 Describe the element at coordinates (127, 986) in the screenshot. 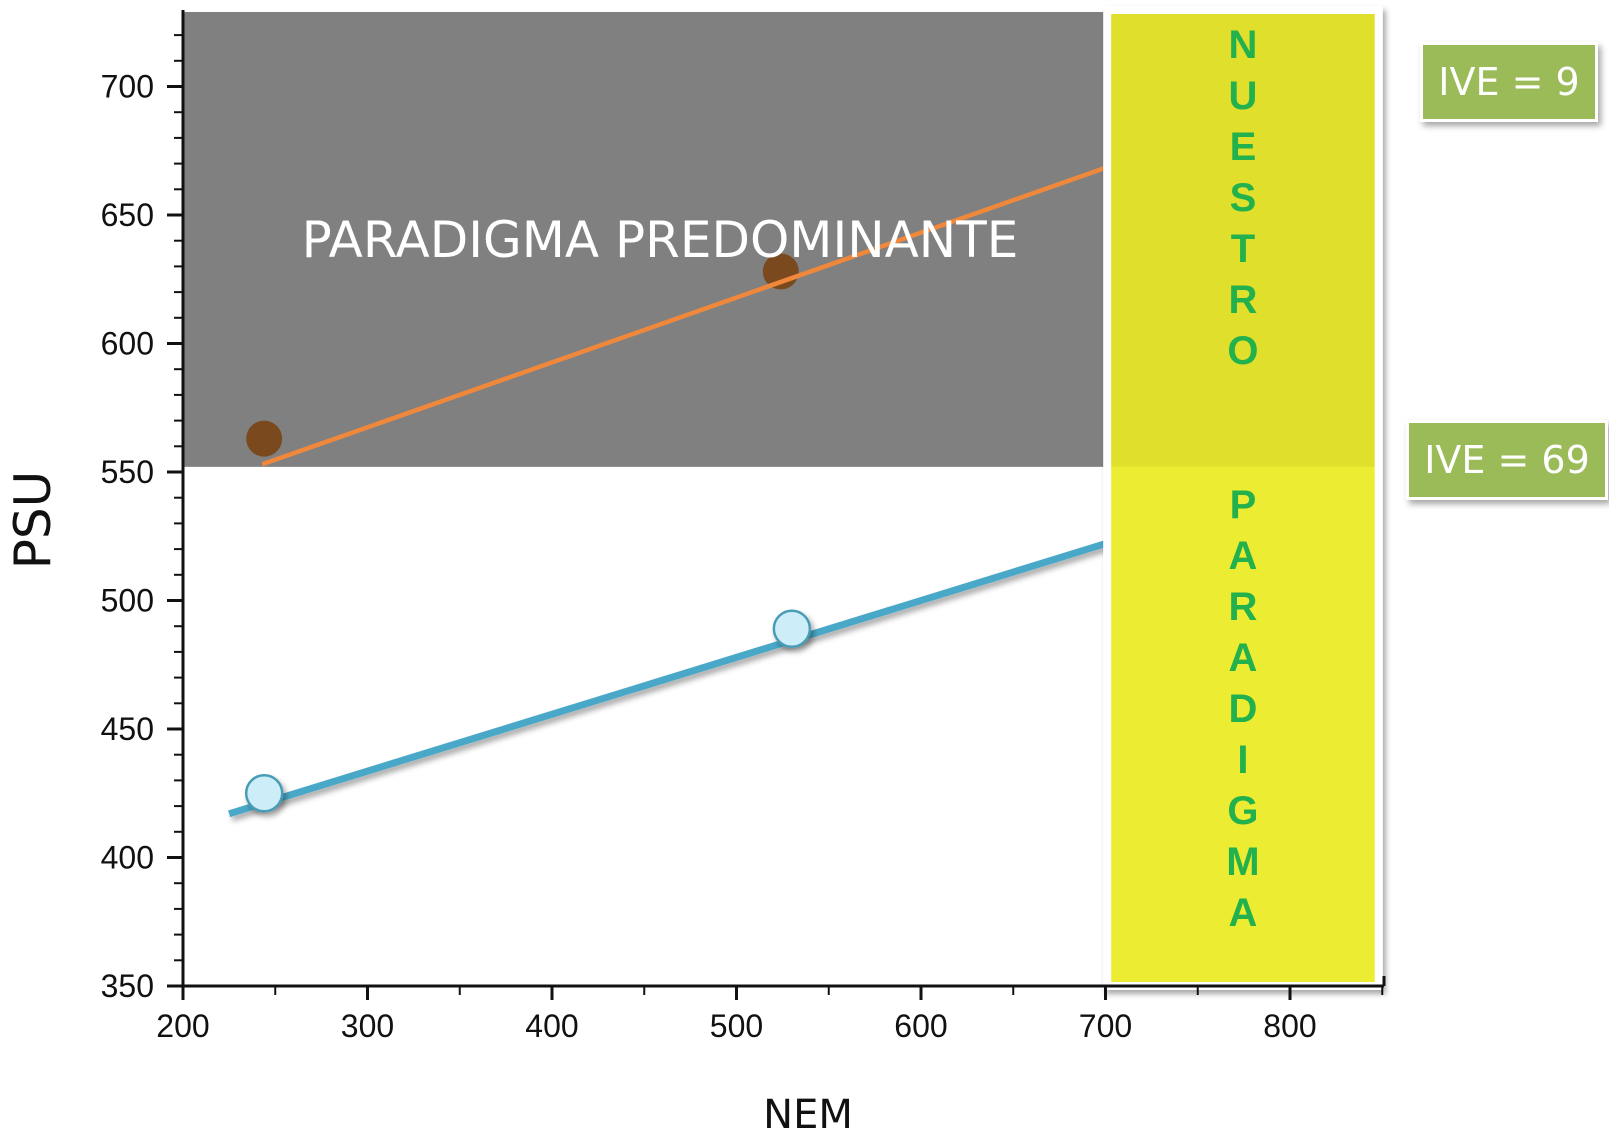

I see `y-tick-label: 350` at that location.